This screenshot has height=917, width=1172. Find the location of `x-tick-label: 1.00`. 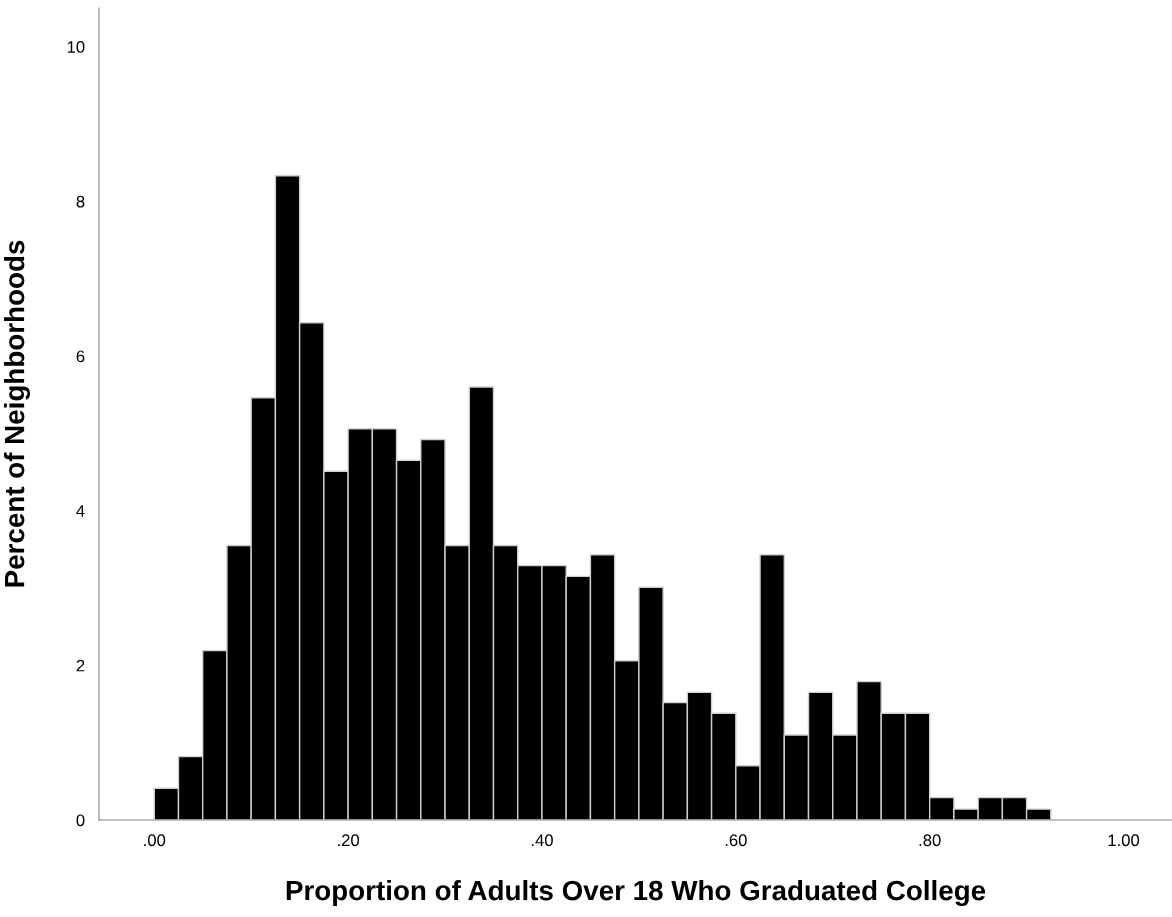

x-tick-label: 1.00 is located at coordinates (1124, 840).